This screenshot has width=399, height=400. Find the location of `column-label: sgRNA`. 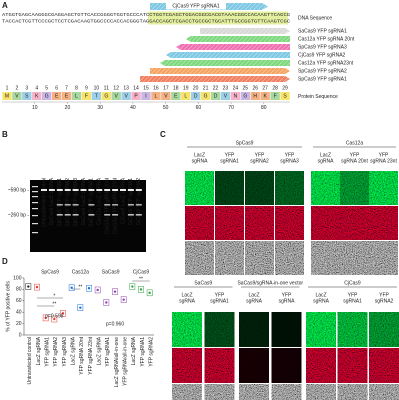

column-label: sgRNA is located at coordinates (254, 301).